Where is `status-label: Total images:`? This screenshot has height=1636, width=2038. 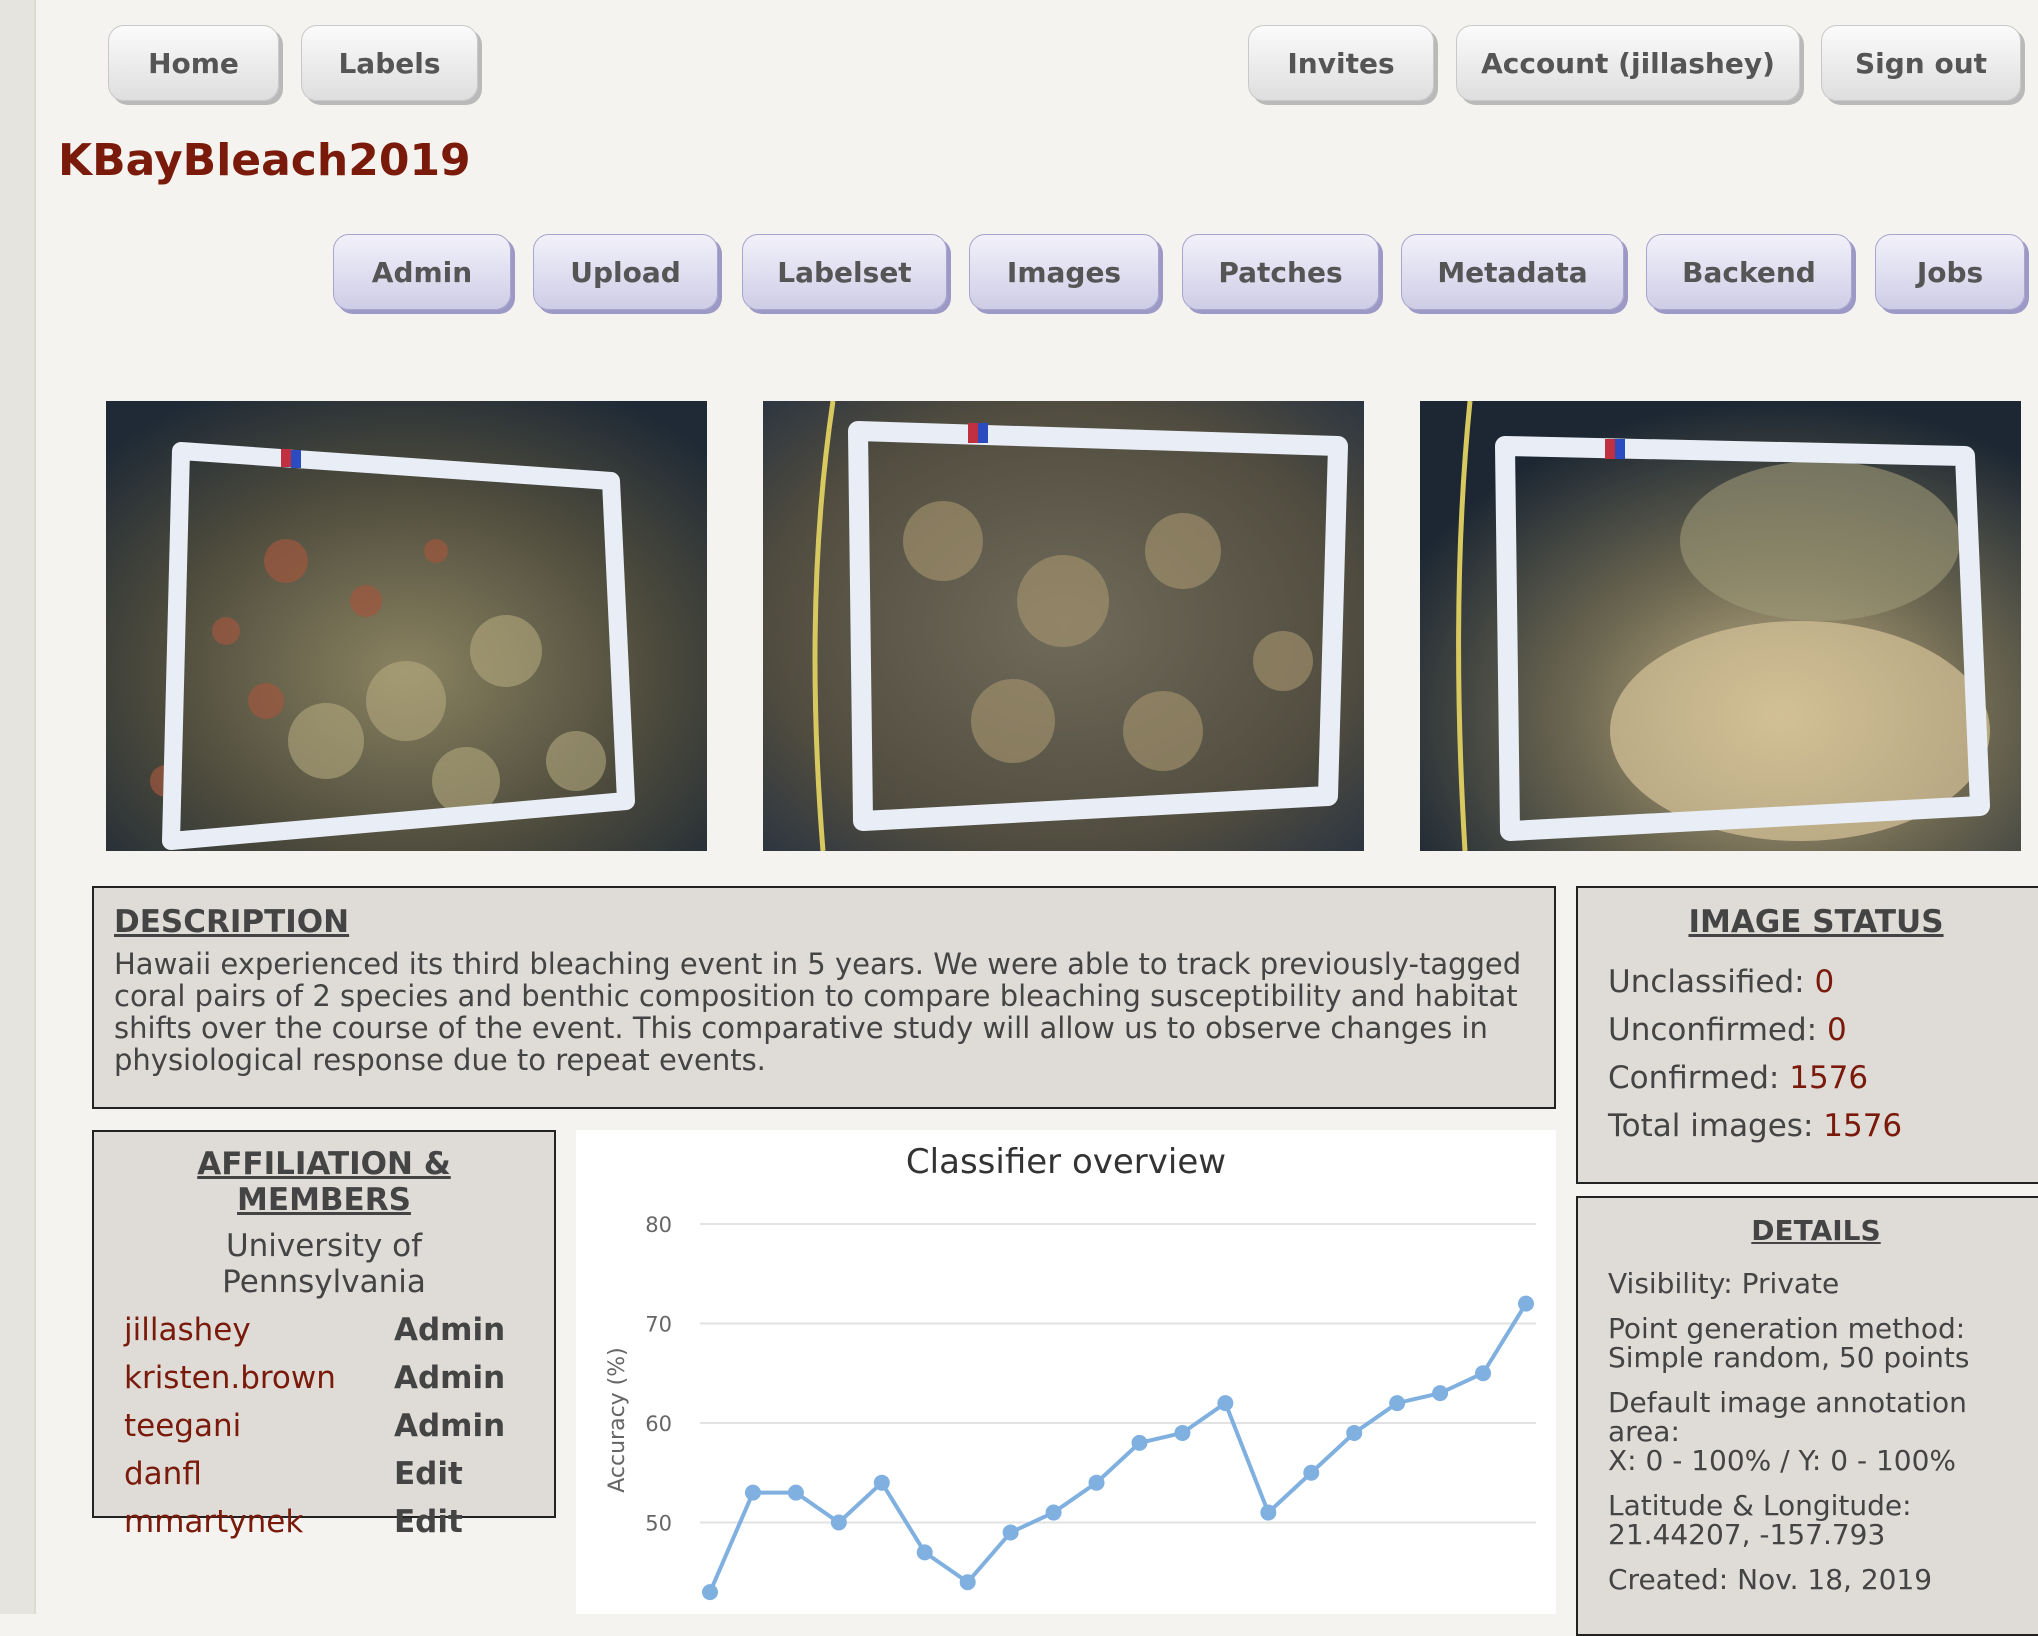
status-label: Total images: is located at coordinates (1716, 1126).